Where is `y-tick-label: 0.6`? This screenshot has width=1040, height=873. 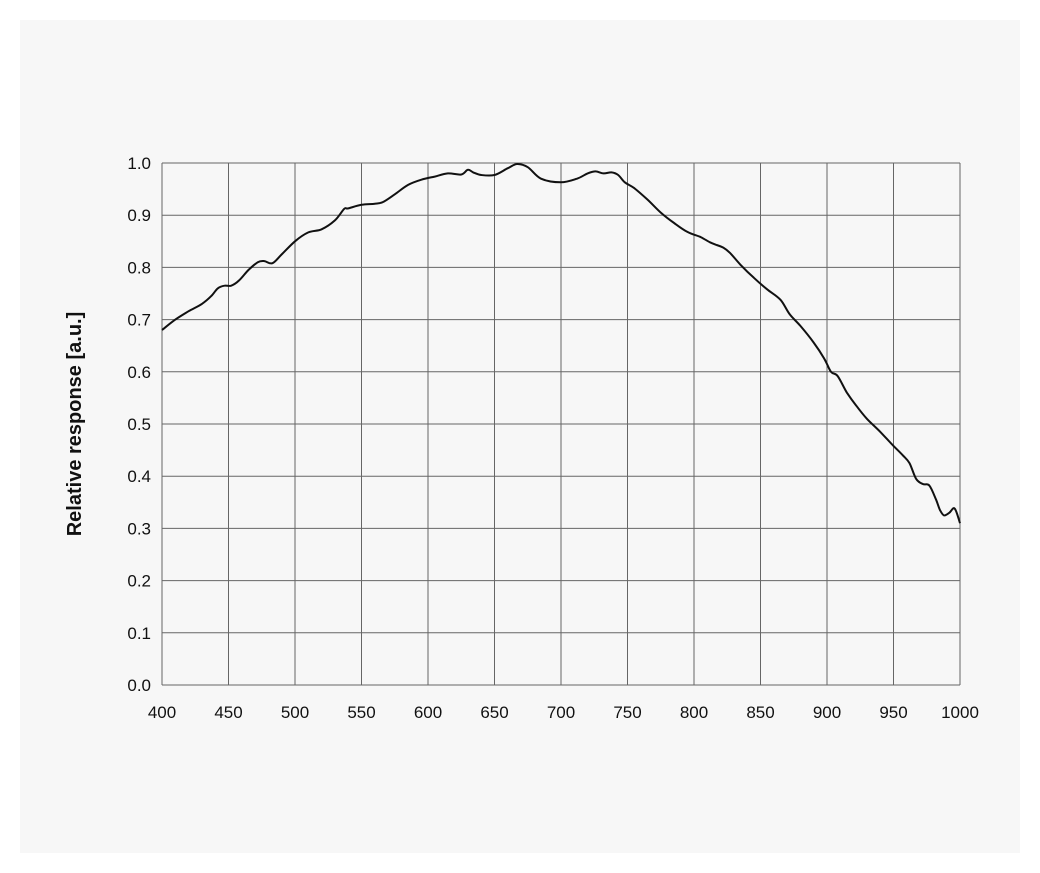 y-tick-label: 0.6 is located at coordinates (139, 372).